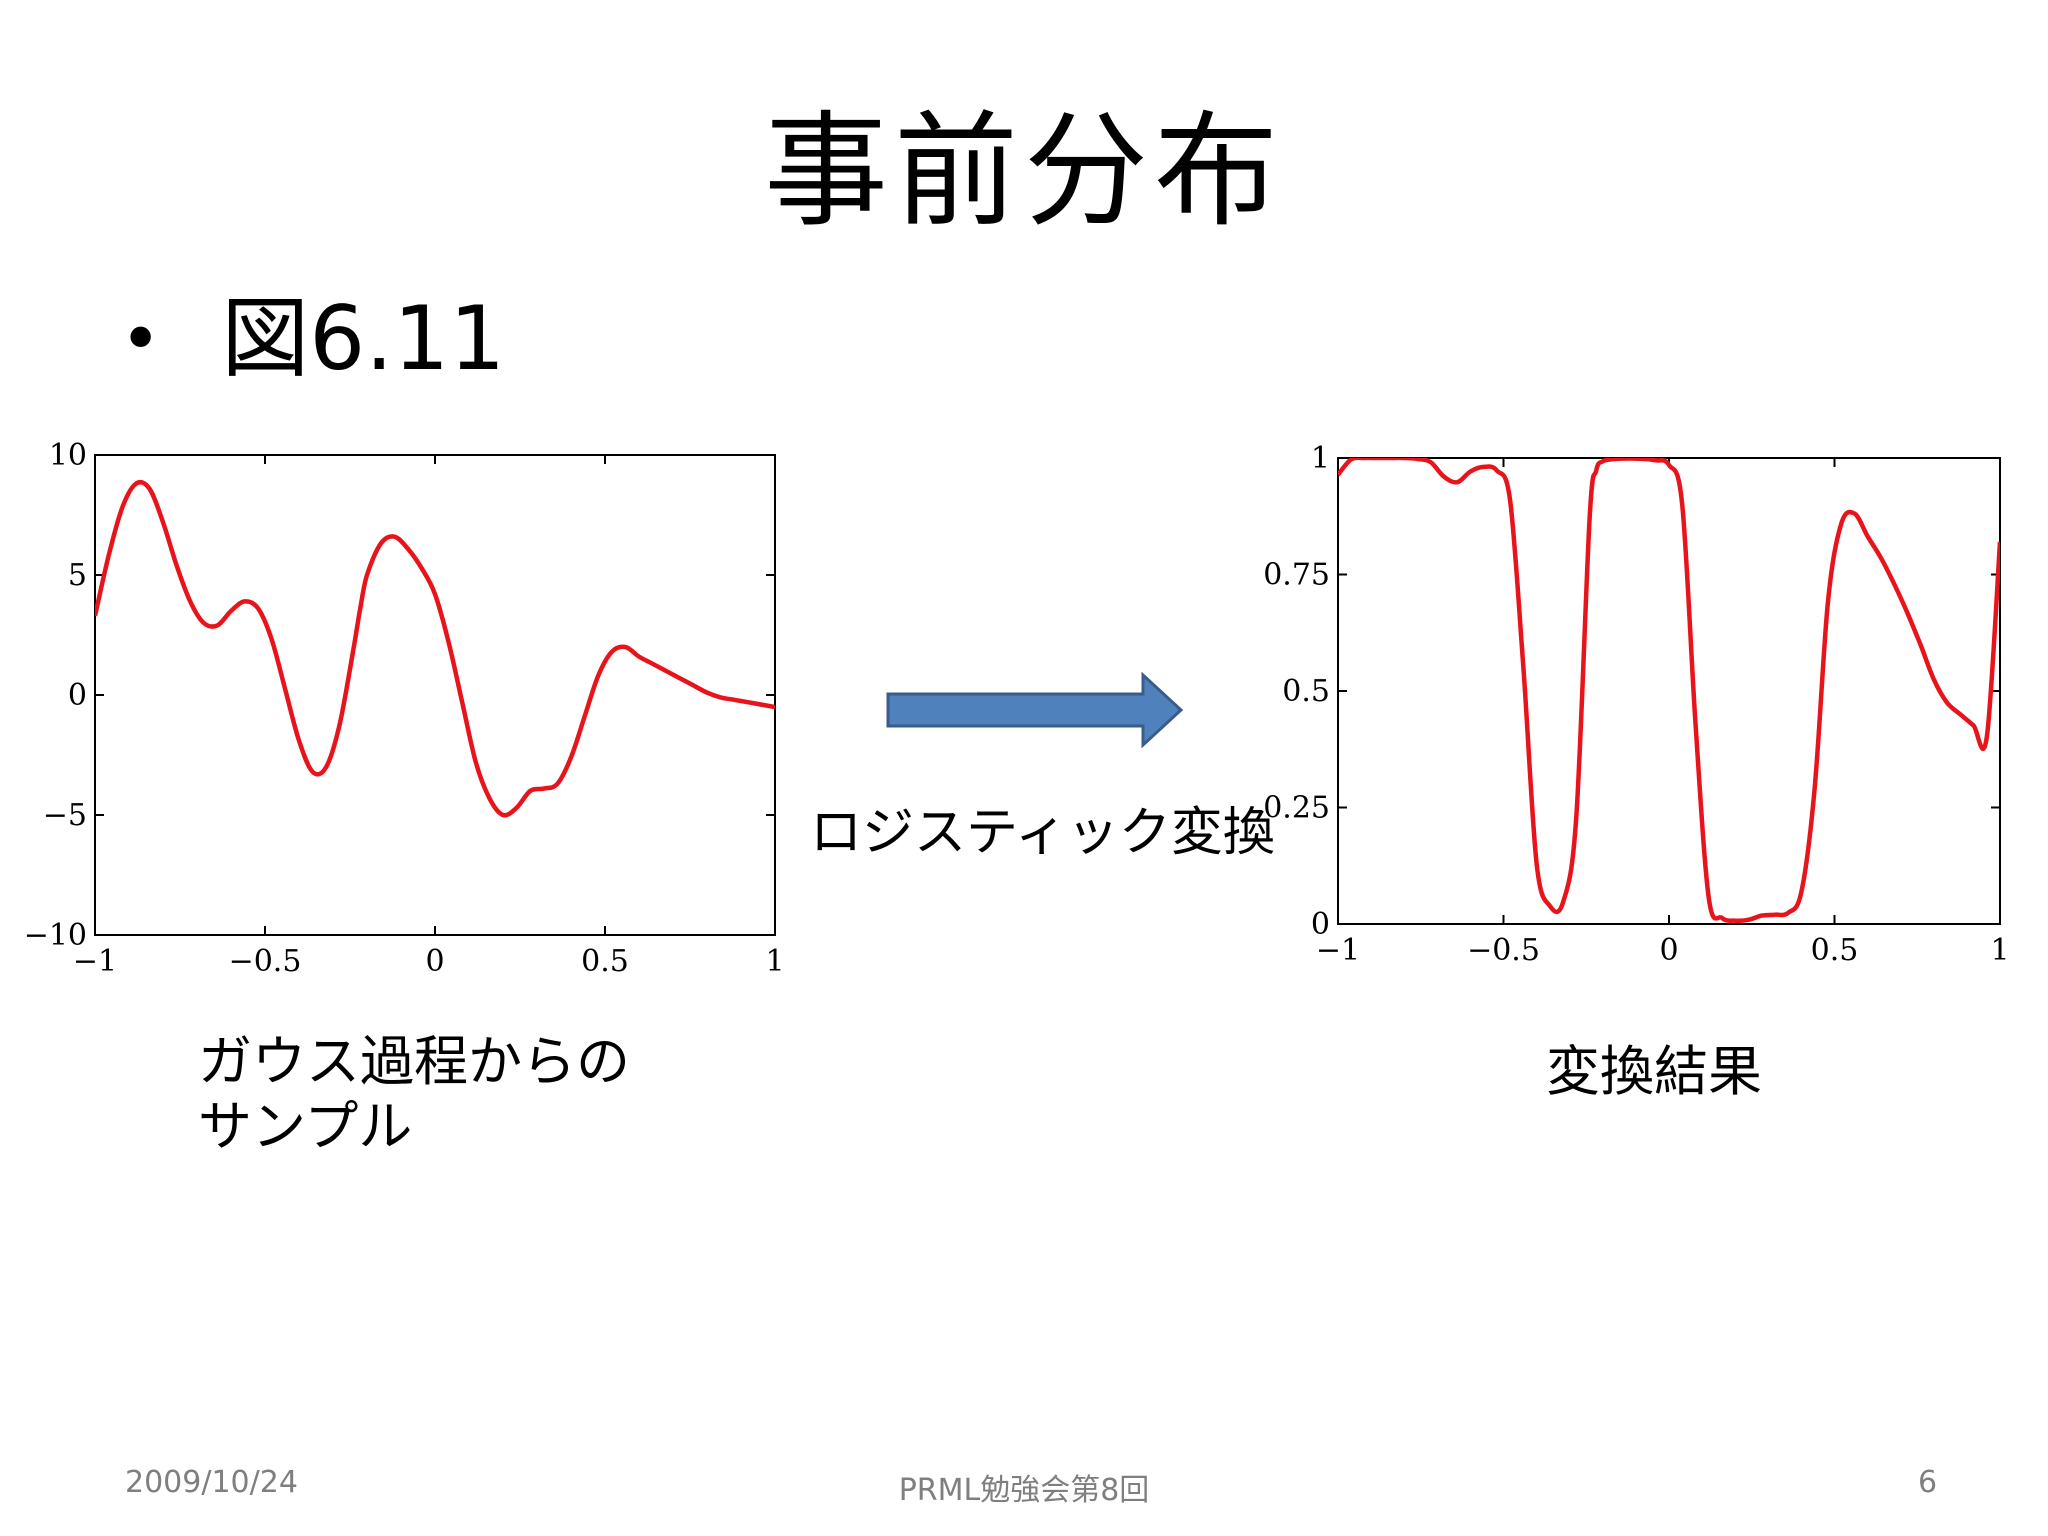 The image size is (2048, 1536). I want to click on logistic-result-chart: −1 −0.5 0 0.5 1 0 0.25 0.5 0.75 1, so click(1640, 710).